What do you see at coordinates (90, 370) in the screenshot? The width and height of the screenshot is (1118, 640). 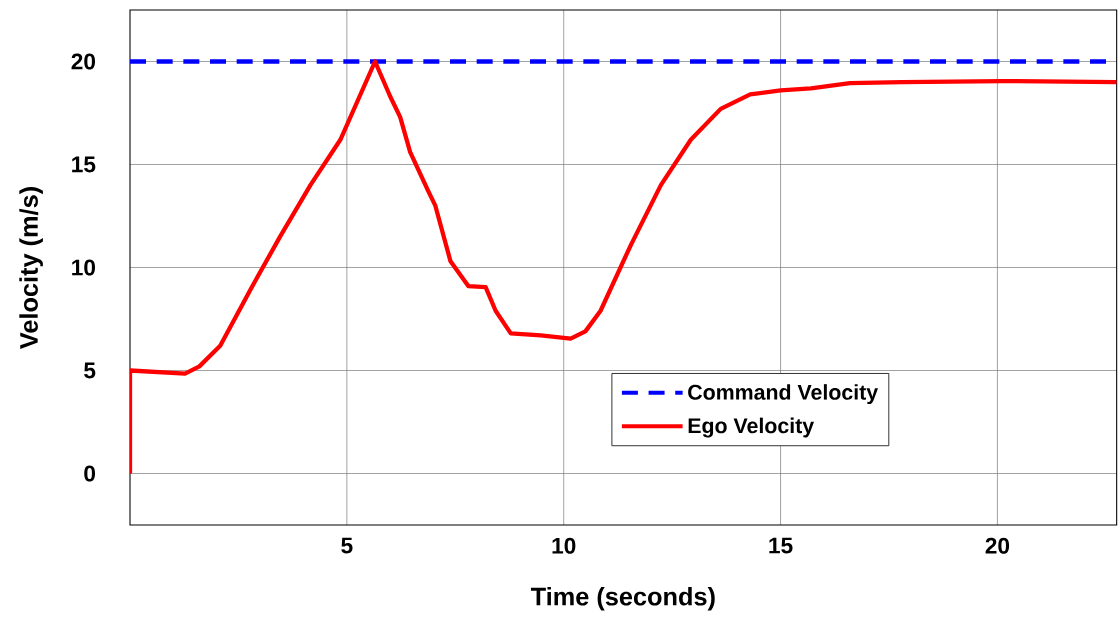 I see `y-tick-label: 5` at bounding box center [90, 370].